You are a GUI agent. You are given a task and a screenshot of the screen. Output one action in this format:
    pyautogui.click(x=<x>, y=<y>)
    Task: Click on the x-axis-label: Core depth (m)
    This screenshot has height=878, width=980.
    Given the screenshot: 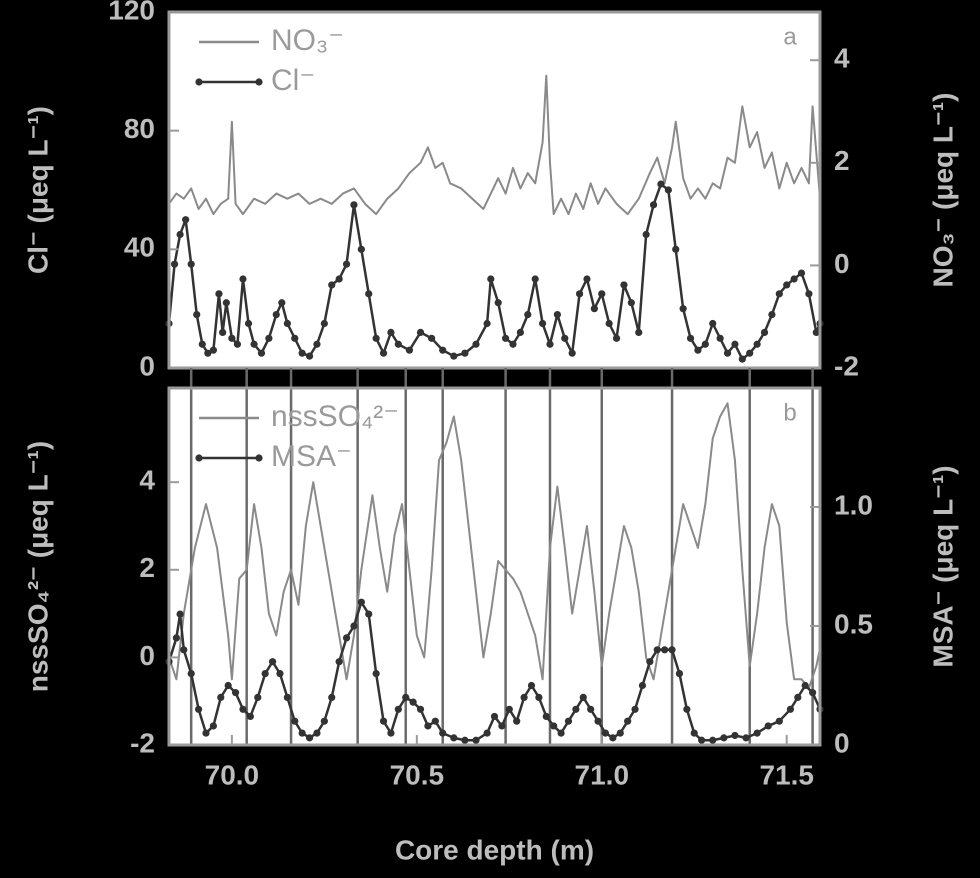 What is the action you would take?
    pyautogui.click(x=494, y=849)
    